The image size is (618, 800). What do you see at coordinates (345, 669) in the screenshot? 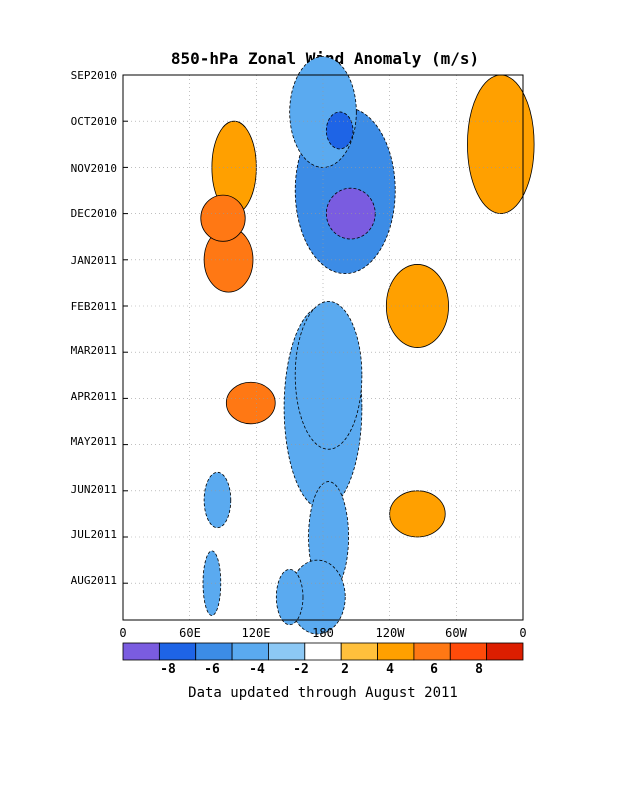
I see `colorbar-tick-label: 2` at bounding box center [345, 669].